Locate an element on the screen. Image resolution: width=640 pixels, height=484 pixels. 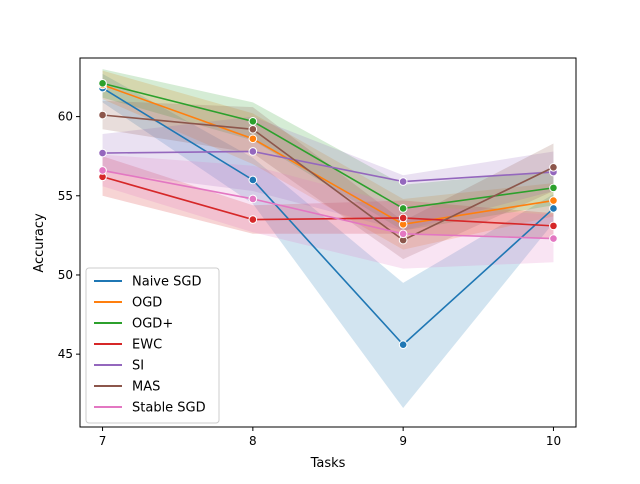
y-tick-label: 55 is located at coordinates (65, 196).